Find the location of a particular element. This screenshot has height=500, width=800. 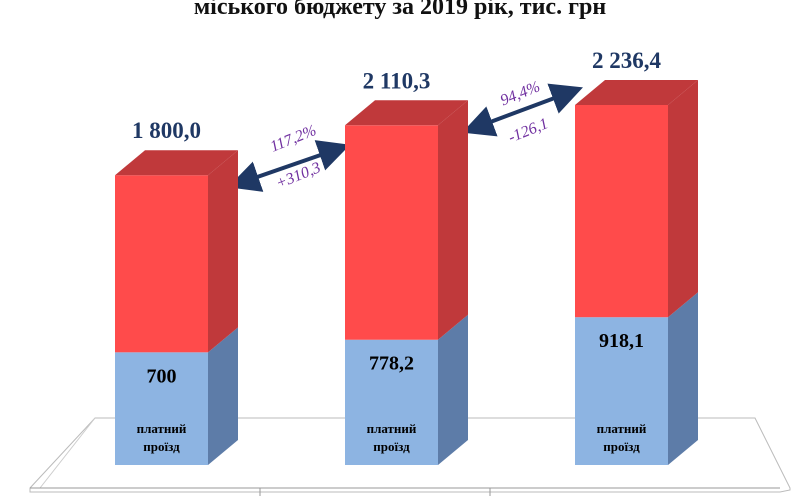

annotation-percent: 117,2% is located at coordinates (293, 139).